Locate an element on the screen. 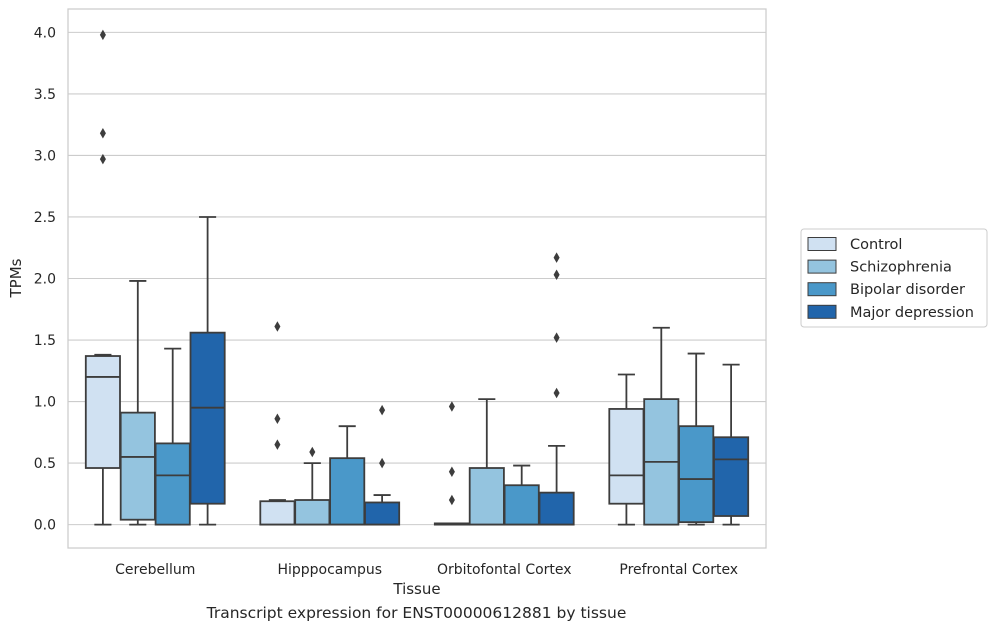  y-tick-label: 3.5 is located at coordinates (45, 95).